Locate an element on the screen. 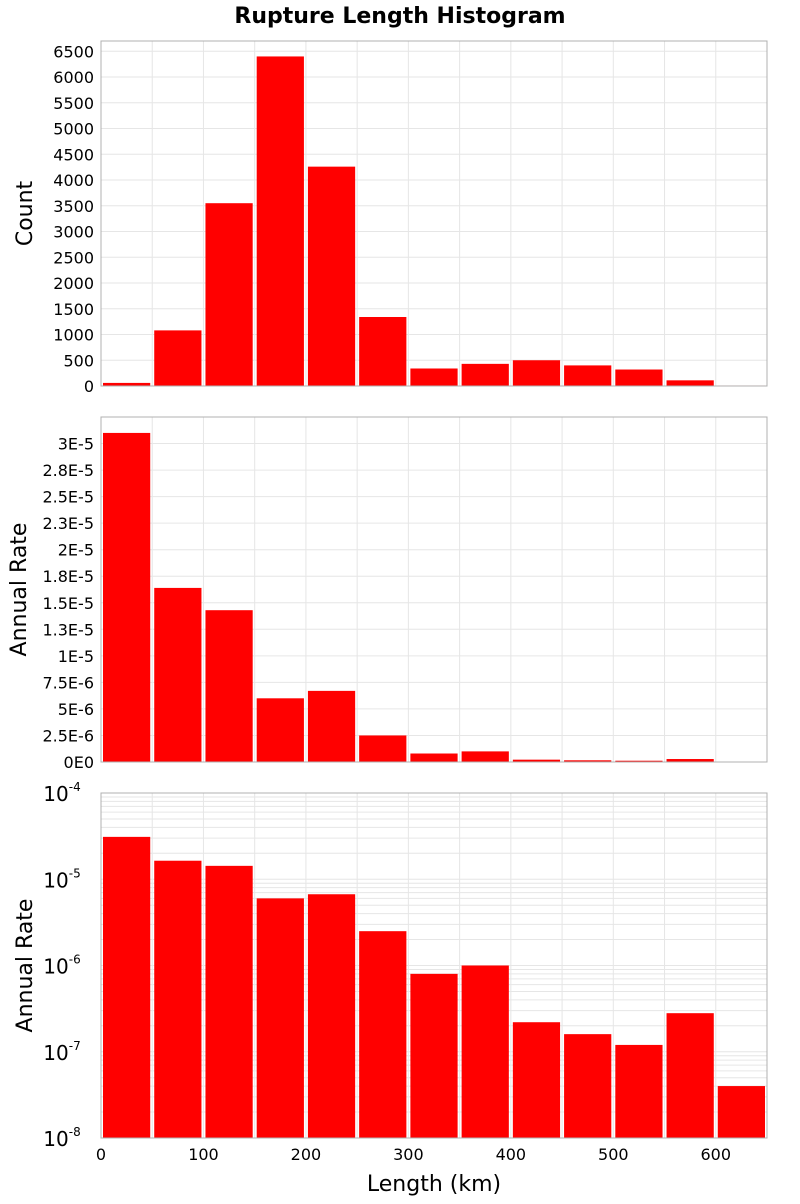 The image size is (800, 1204). y-tick-label: 1.8E-5 is located at coordinates (68, 576).